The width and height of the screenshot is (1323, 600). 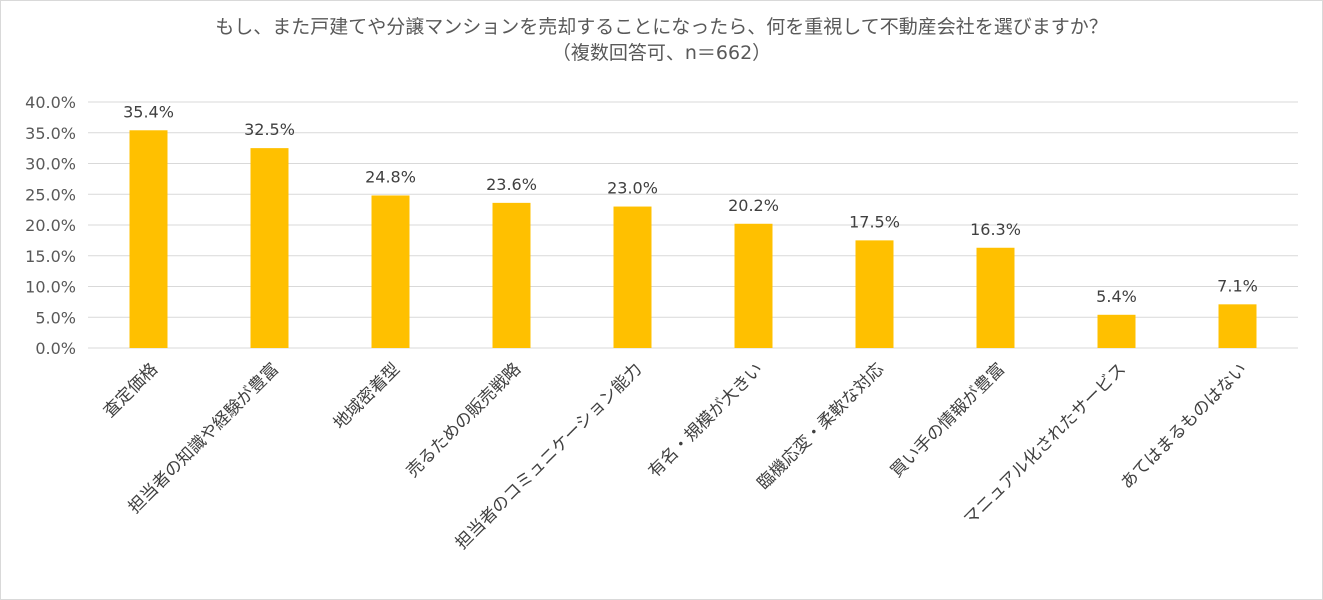 I want to click on y-tick-label: 20.0%, so click(x=50, y=225).